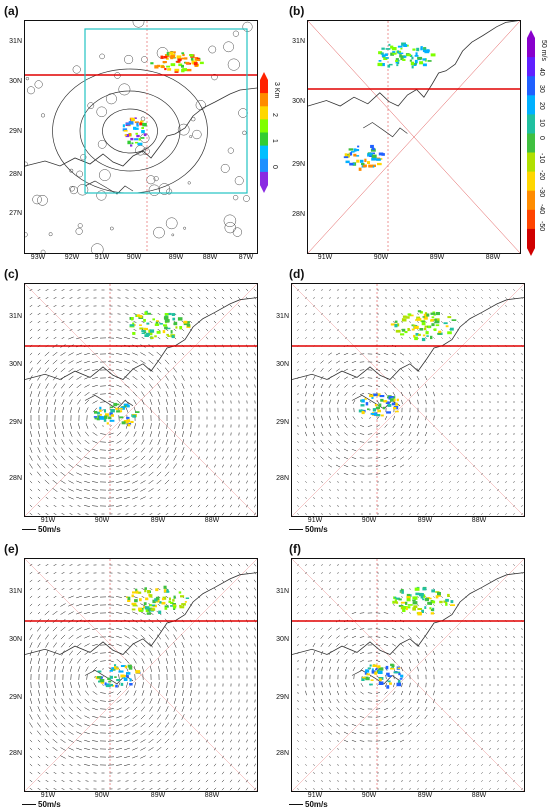 The image size is (550, 810). I want to click on lon-tick-label: 88W, so click(212, 520).